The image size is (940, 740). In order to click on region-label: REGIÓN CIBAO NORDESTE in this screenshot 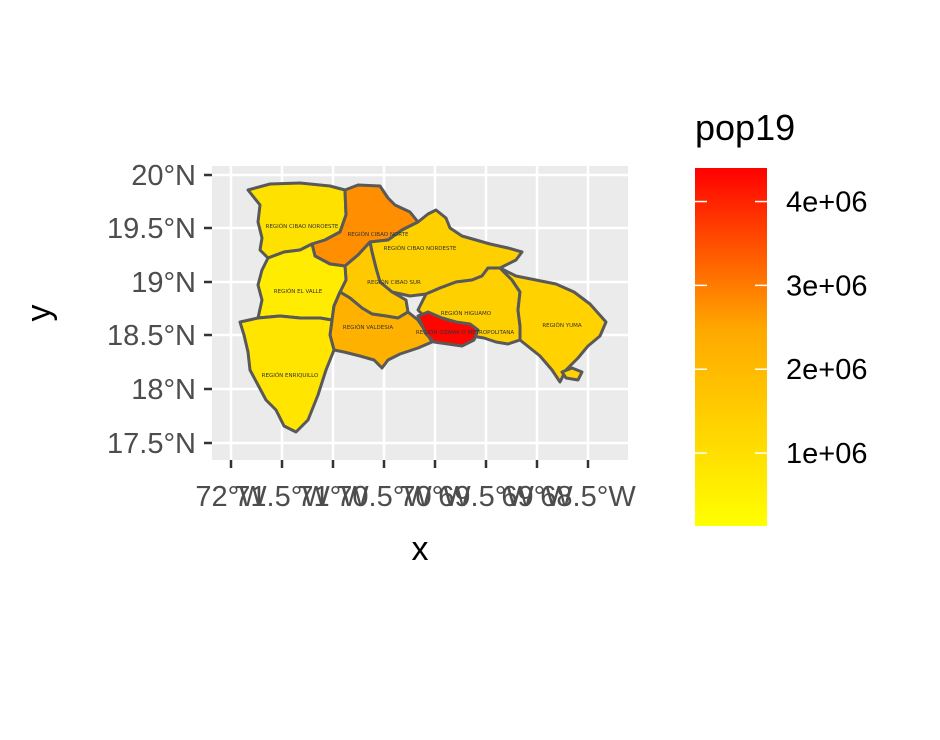, I will do `click(420, 248)`.